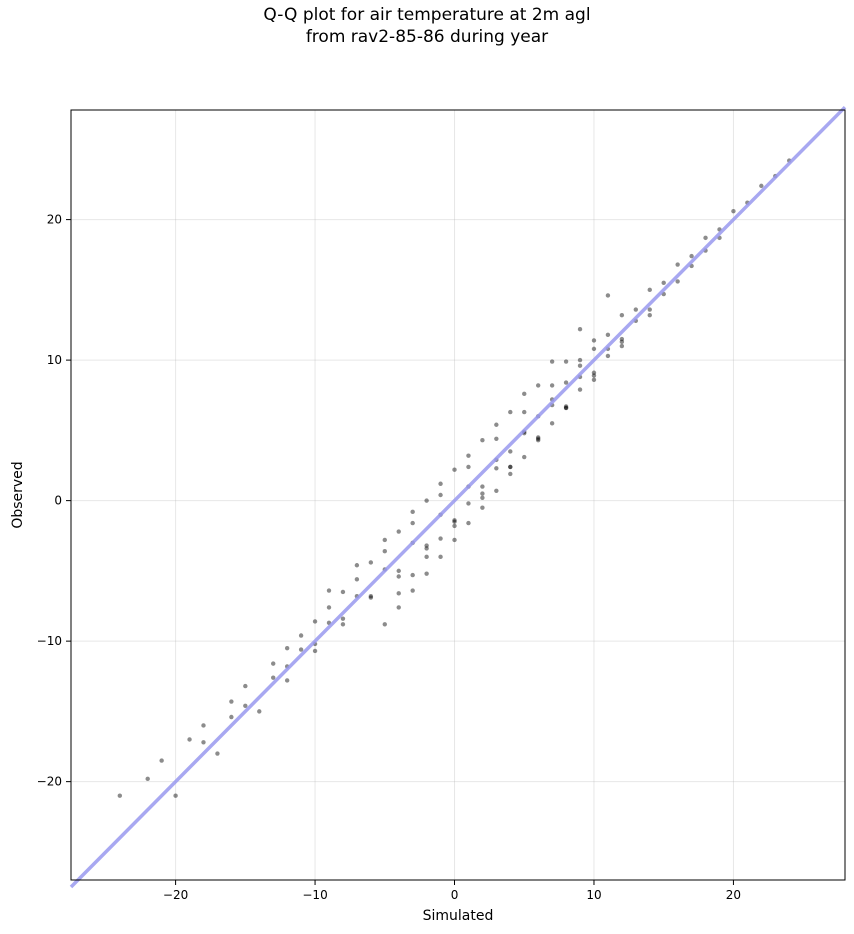  What do you see at coordinates (58, 501) in the screenshot?
I see `y-tick-label-2: 0` at bounding box center [58, 501].